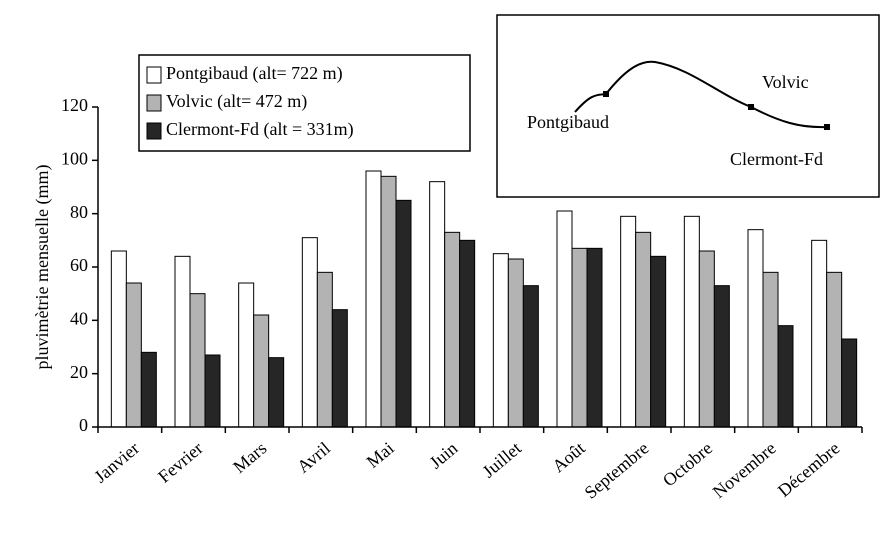 The width and height of the screenshot is (885, 542). What do you see at coordinates (74, 158) in the screenshot?
I see `y-tick-label: 100` at bounding box center [74, 158].